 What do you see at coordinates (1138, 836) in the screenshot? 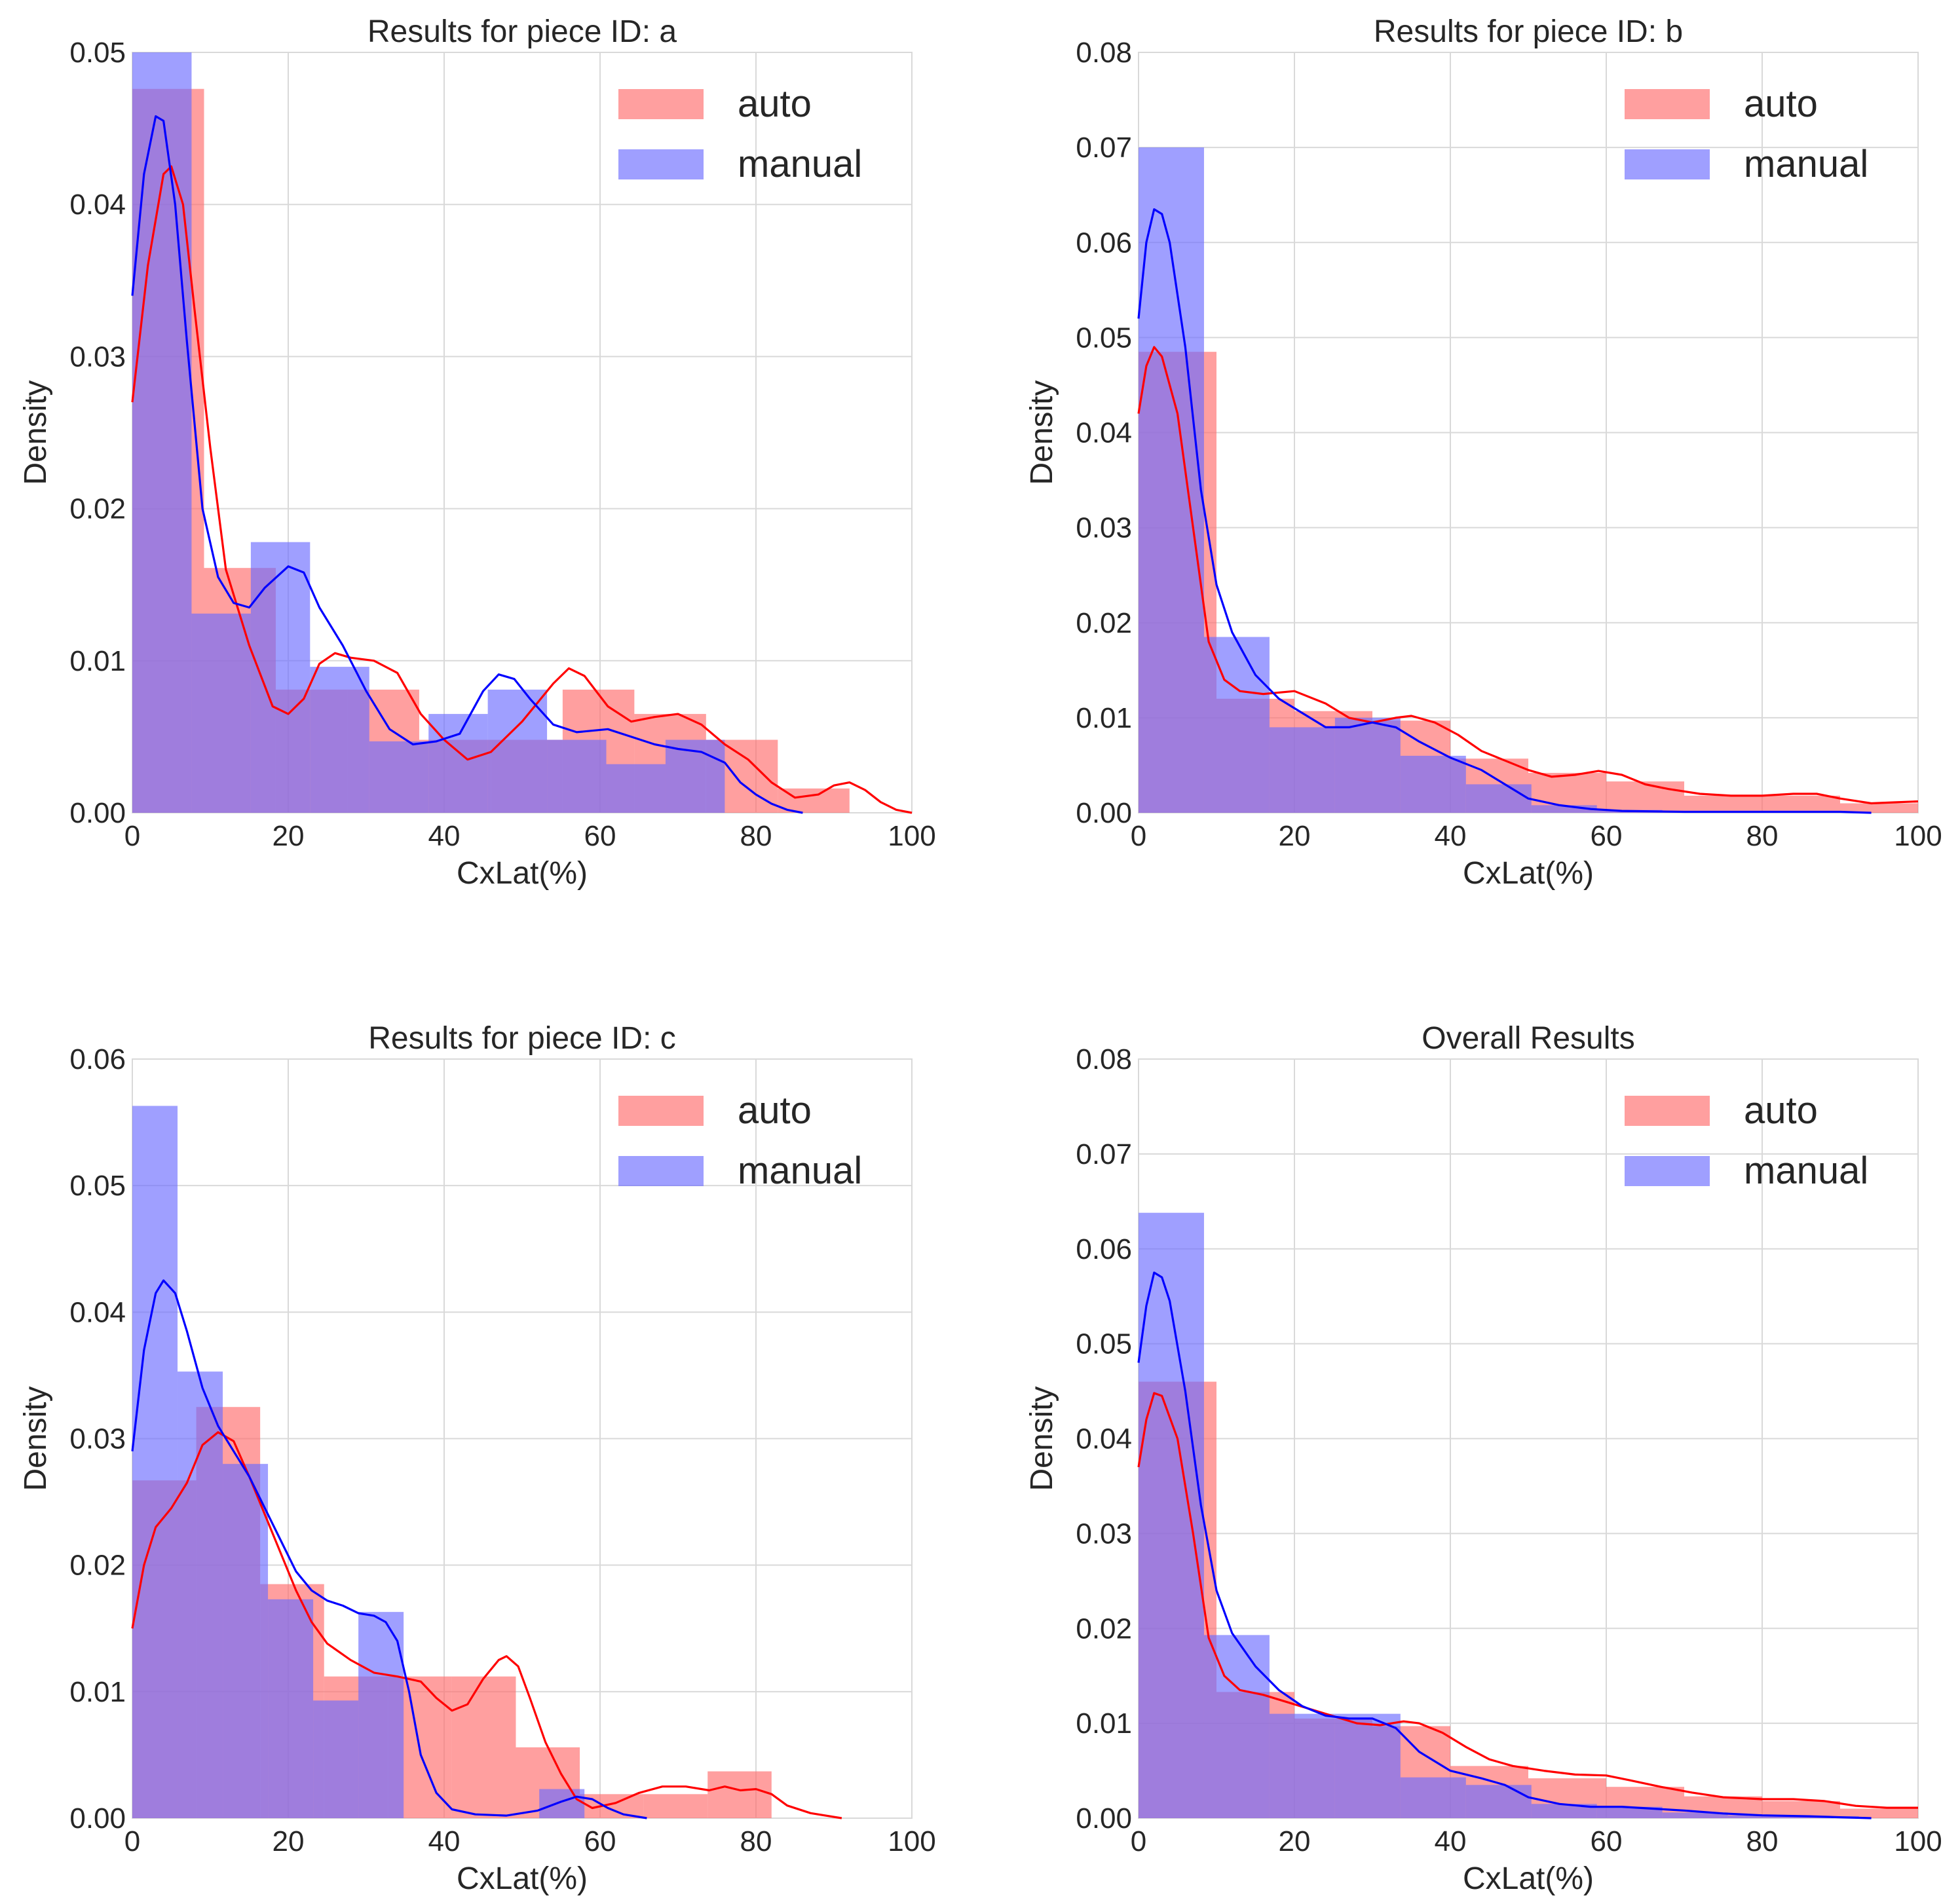
I see `panel-b-x-tick-label: 0` at bounding box center [1138, 836].